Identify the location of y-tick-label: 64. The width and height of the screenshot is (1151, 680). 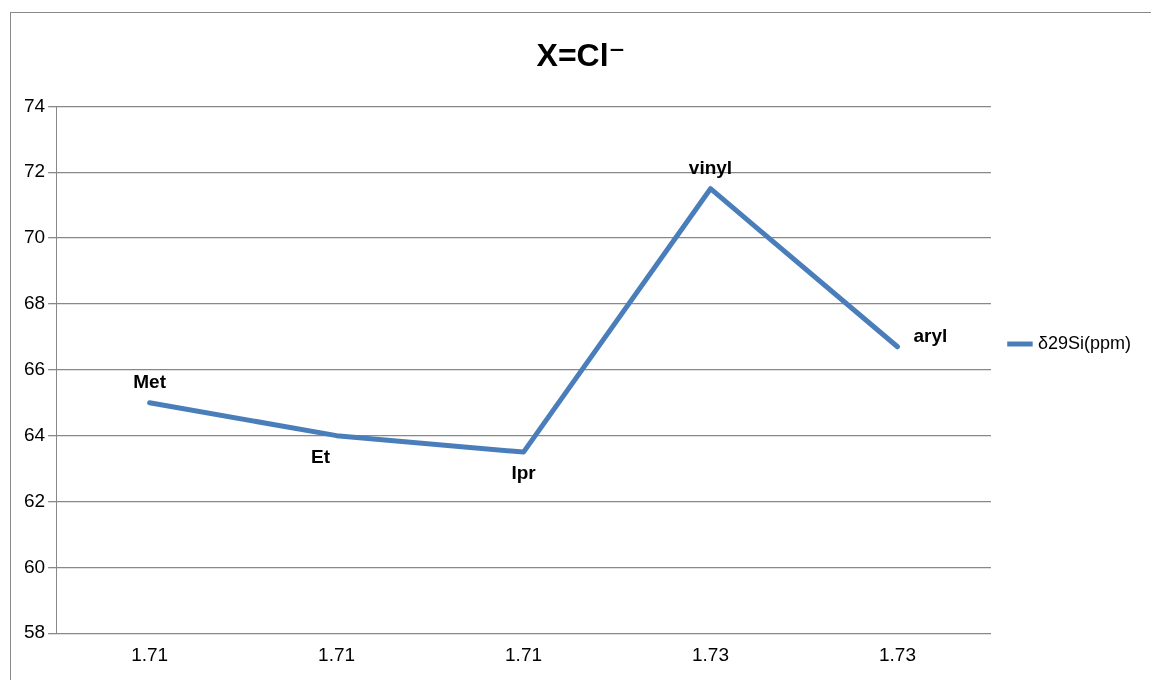
(34, 434).